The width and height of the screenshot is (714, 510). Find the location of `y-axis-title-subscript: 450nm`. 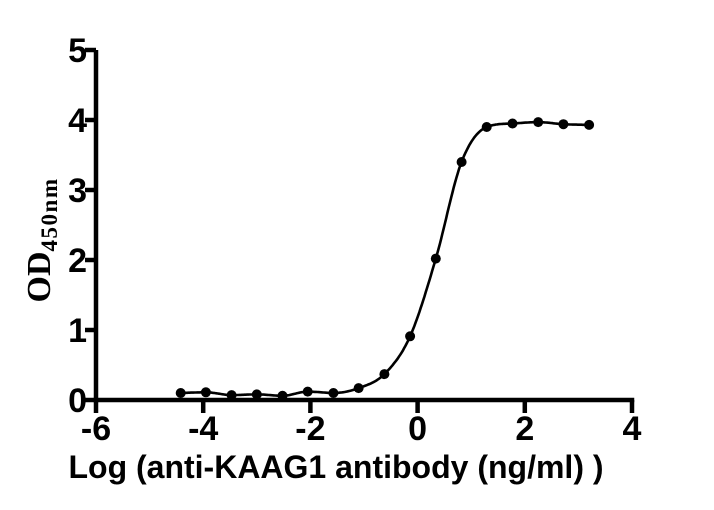

y-axis-title-subscript: 450nm is located at coordinates (49, 215).